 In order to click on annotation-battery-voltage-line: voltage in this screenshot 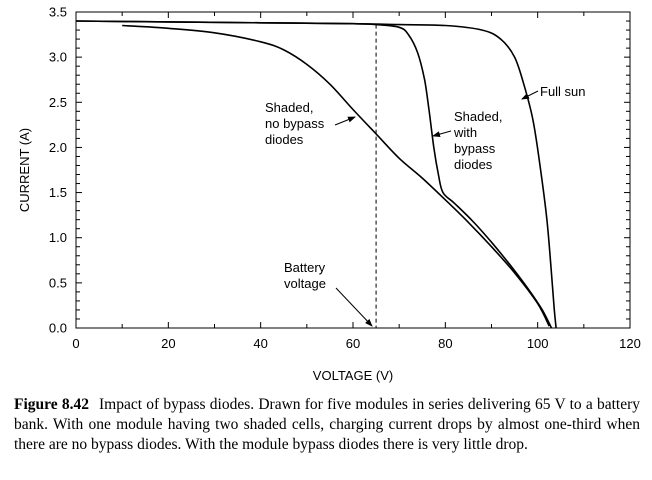, I will do `click(305, 283)`.